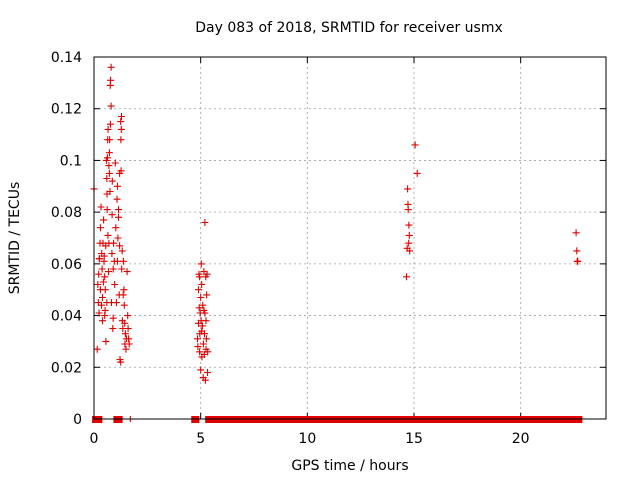 This screenshot has height=480, width=640. What do you see at coordinates (414, 439) in the screenshot?
I see `x-tick-label: 15` at bounding box center [414, 439].